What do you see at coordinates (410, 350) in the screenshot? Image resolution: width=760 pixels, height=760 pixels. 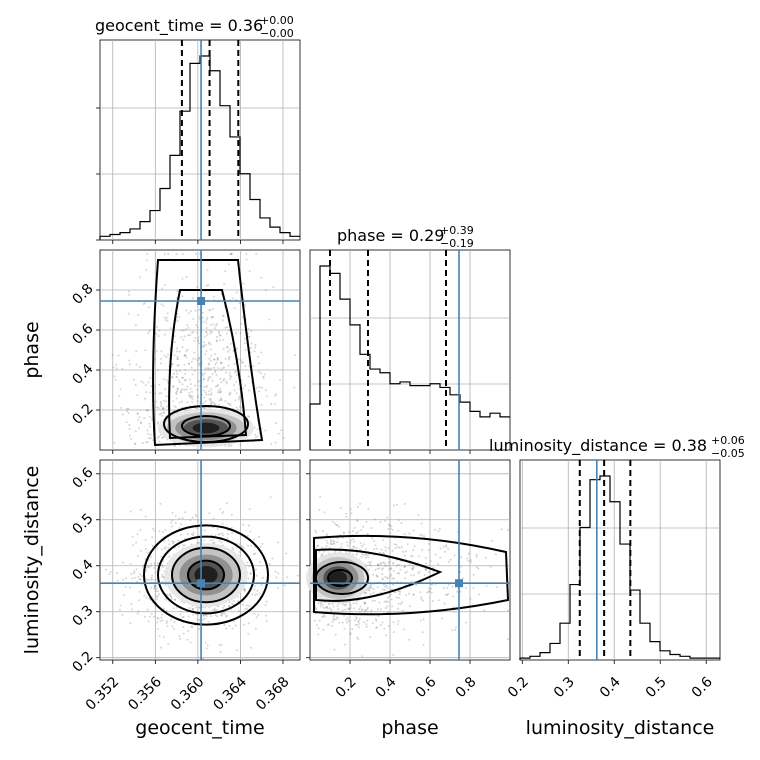 I see `panel-frame` at bounding box center [410, 350].